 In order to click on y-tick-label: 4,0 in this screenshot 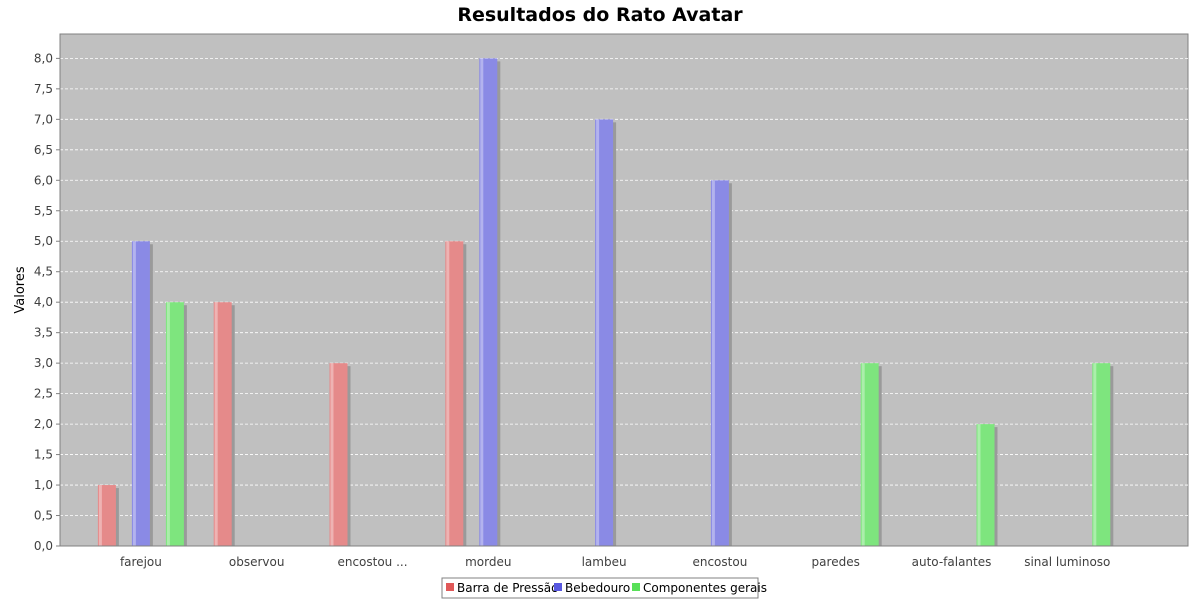, I will do `click(43, 302)`.